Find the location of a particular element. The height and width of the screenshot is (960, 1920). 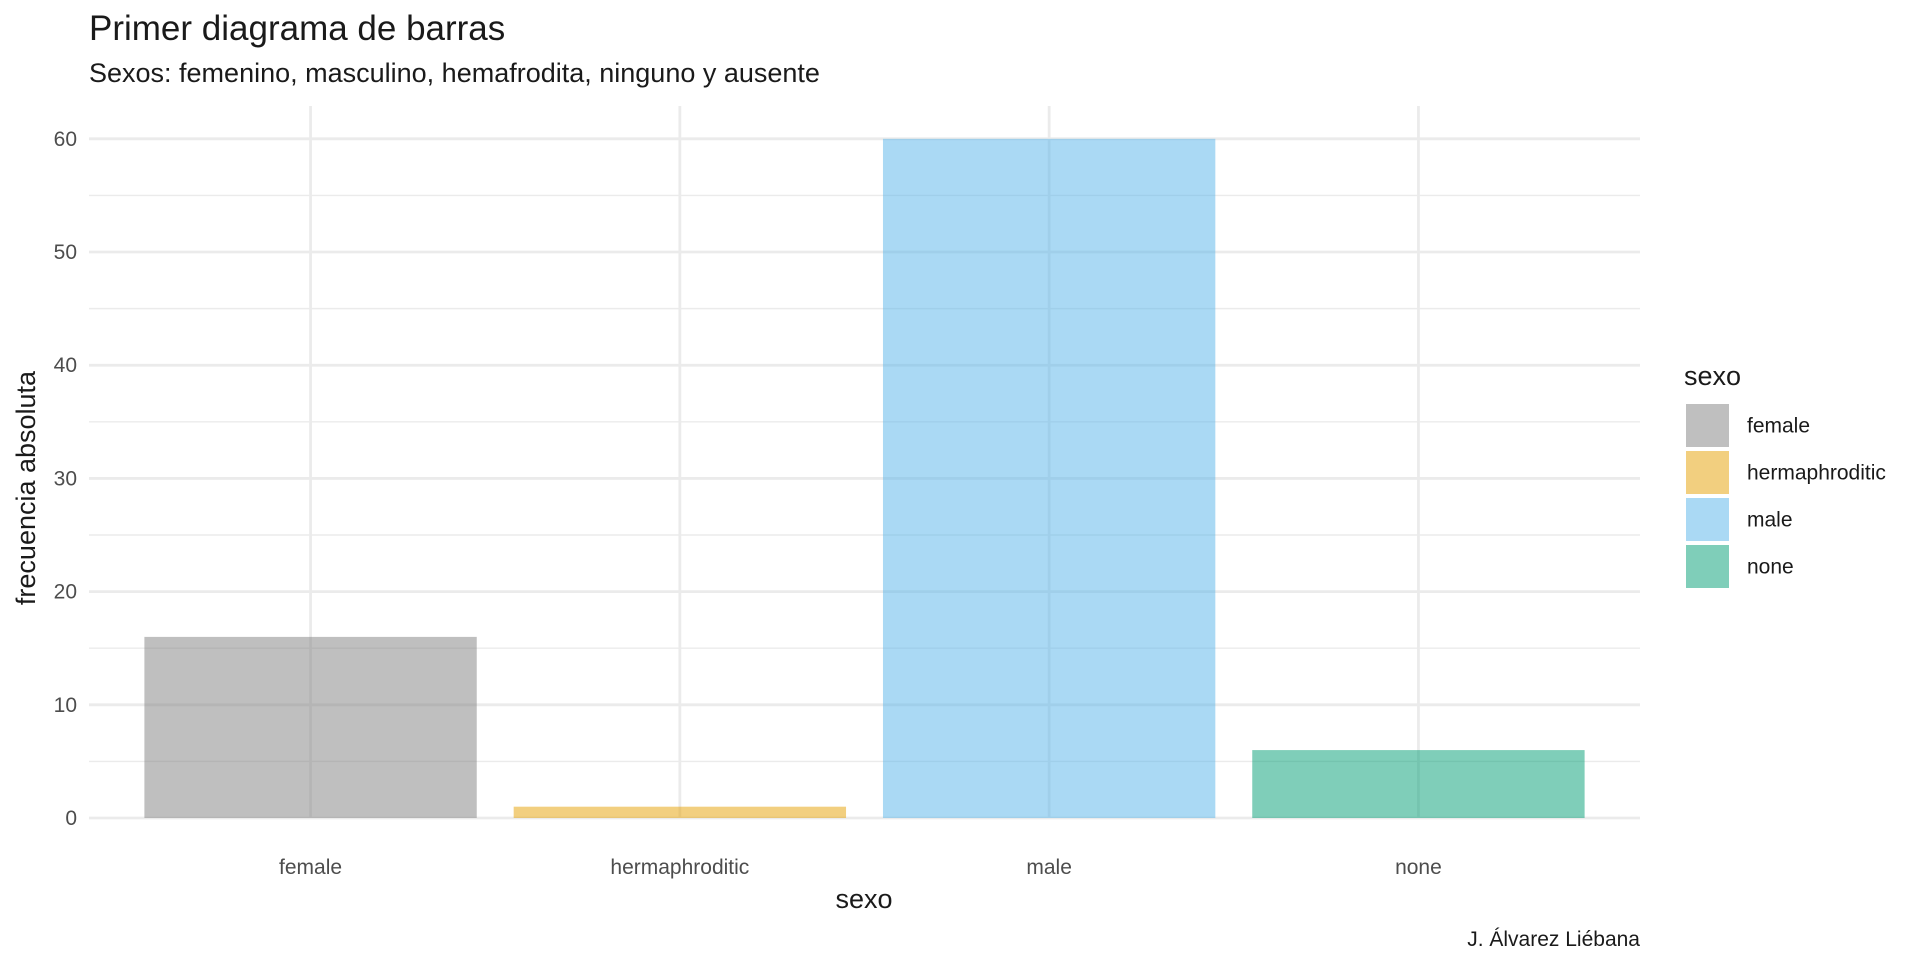

y-axis-label: frecuencia absoluta is located at coordinates (26, 487).